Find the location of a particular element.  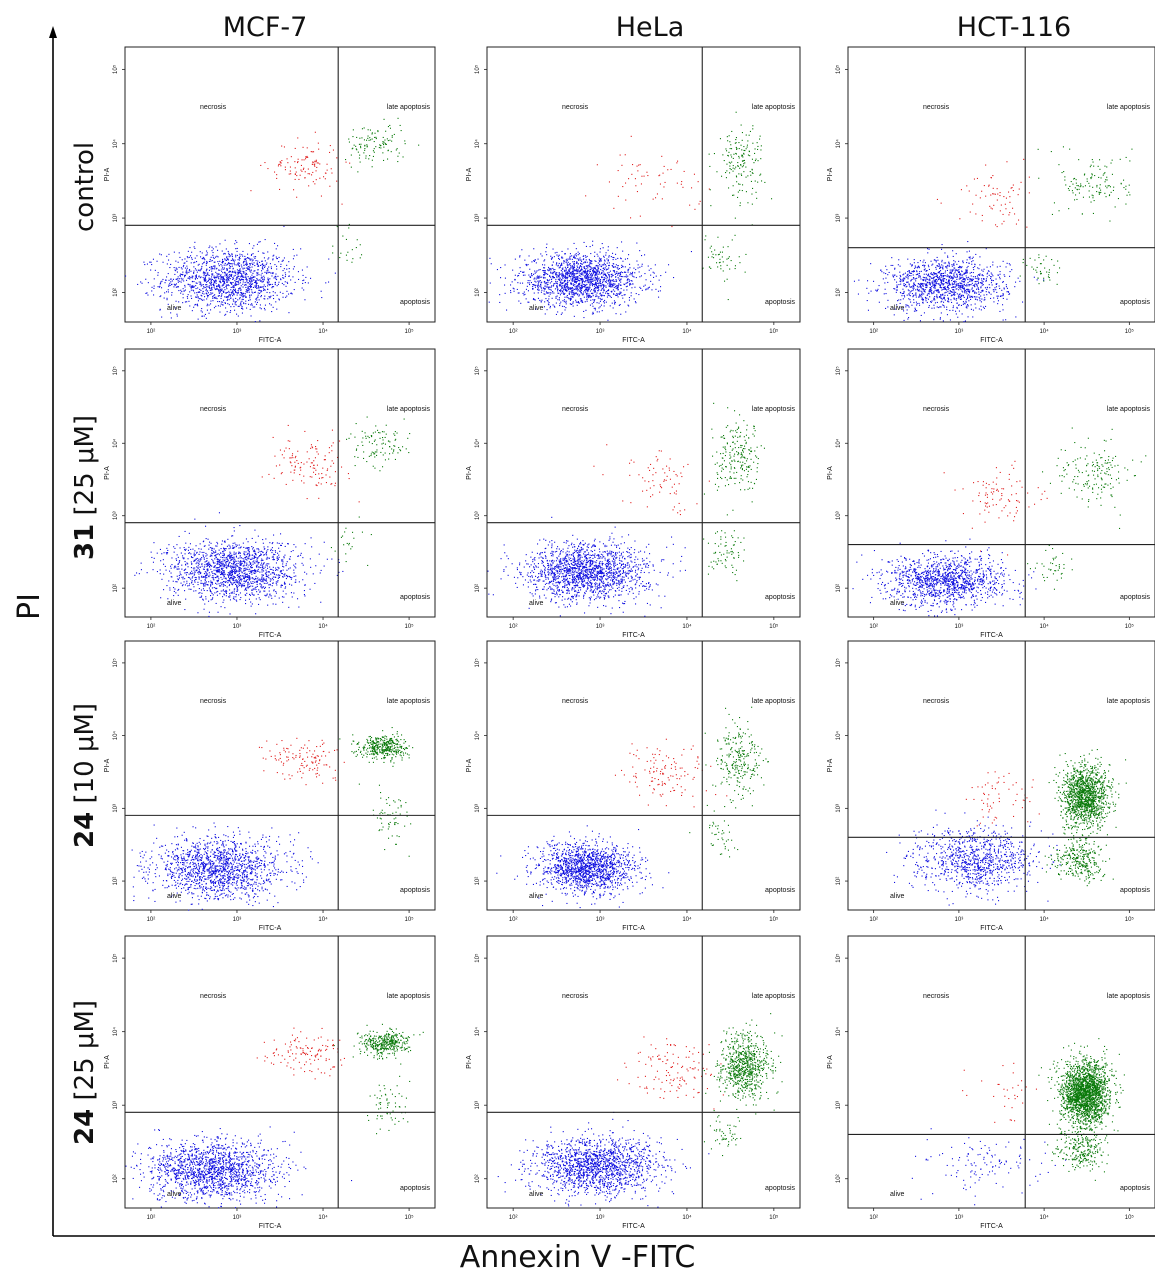

y-tick-label: 10³ is located at coordinates (116, 218).